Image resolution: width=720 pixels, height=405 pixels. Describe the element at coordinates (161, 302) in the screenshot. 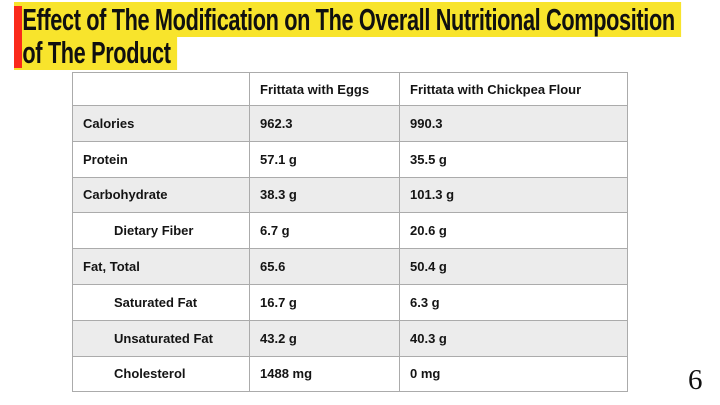

I see `row-label-cell: Saturated Fat` at that location.